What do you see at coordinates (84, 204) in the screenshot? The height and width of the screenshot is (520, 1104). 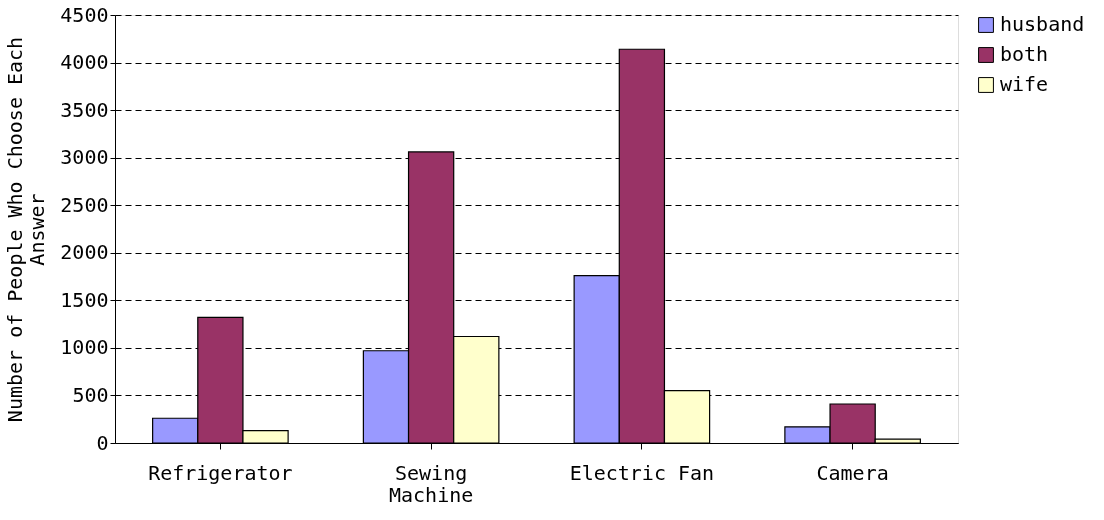 I see `y-tick-label: 2500` at bounding box center [84, 204].